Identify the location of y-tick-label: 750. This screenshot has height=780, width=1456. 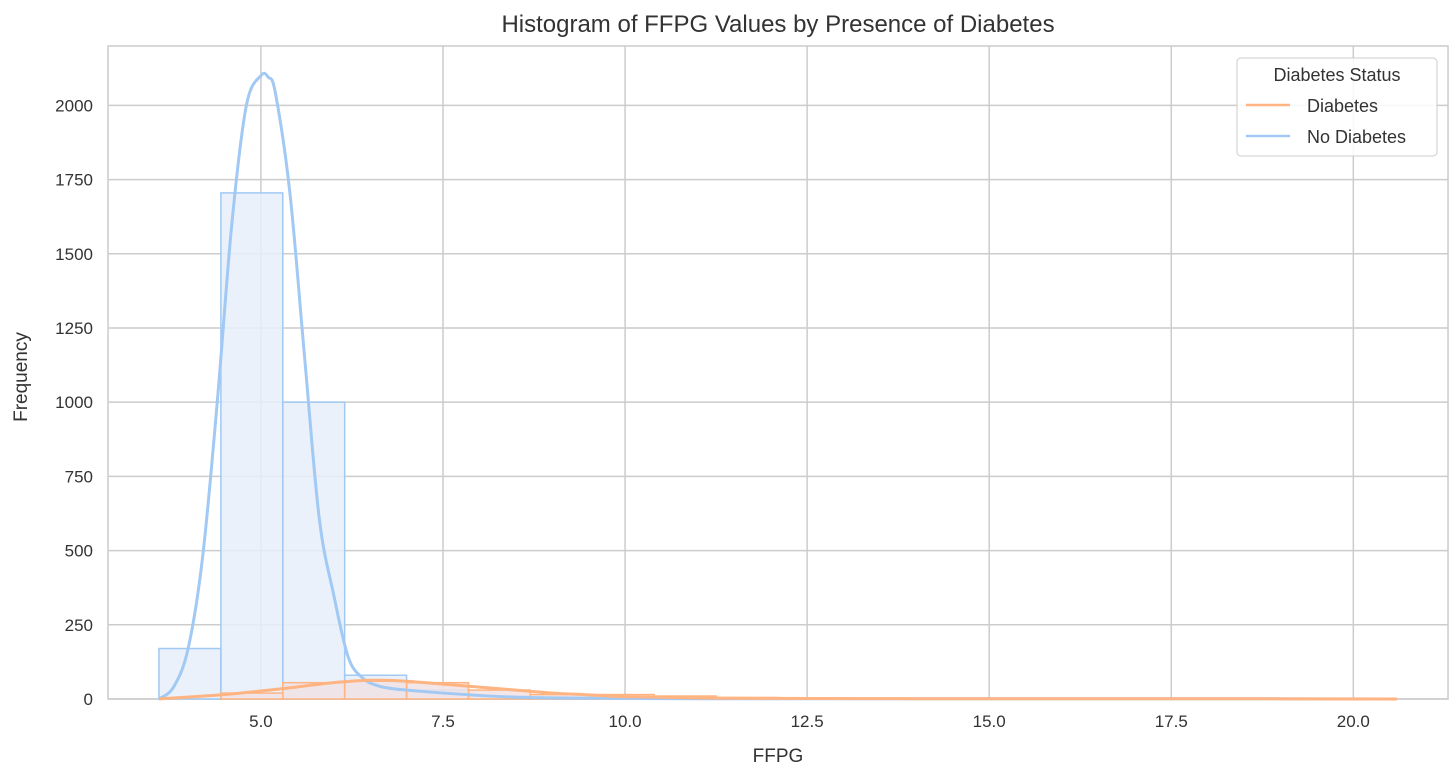
(79, 476).